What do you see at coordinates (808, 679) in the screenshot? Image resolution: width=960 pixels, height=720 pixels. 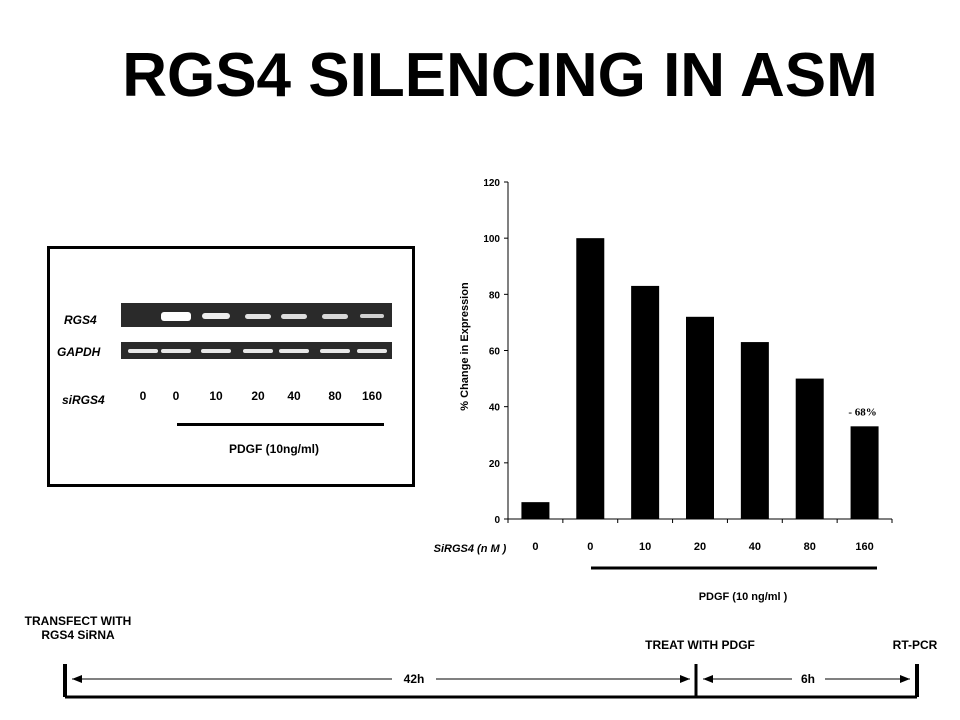 I see `interval2-label: 6h` at bounding box center [808, 679].